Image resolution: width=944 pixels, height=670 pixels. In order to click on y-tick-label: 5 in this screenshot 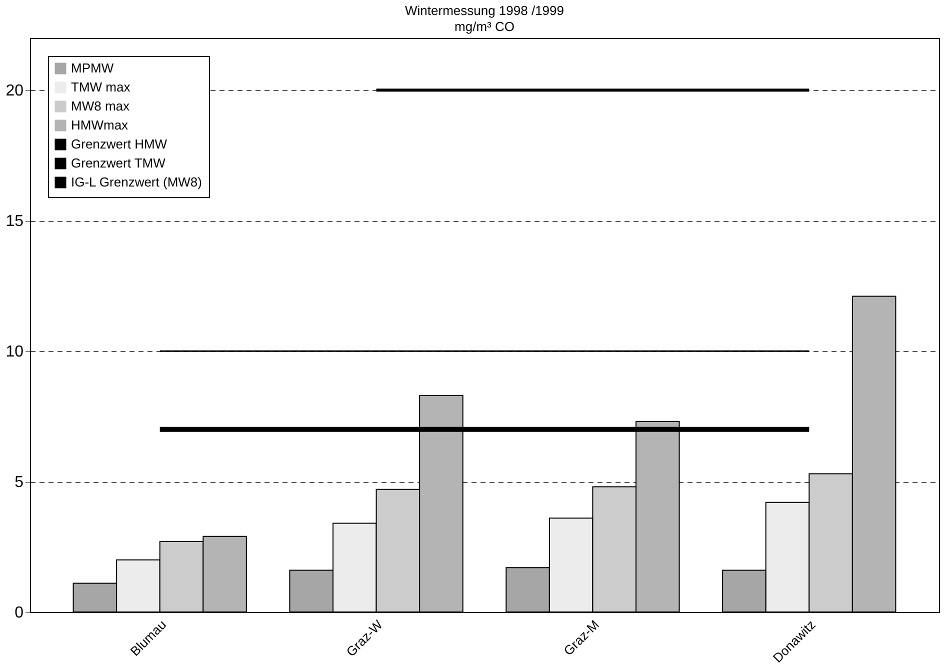, I will do `click(19, 483)`.